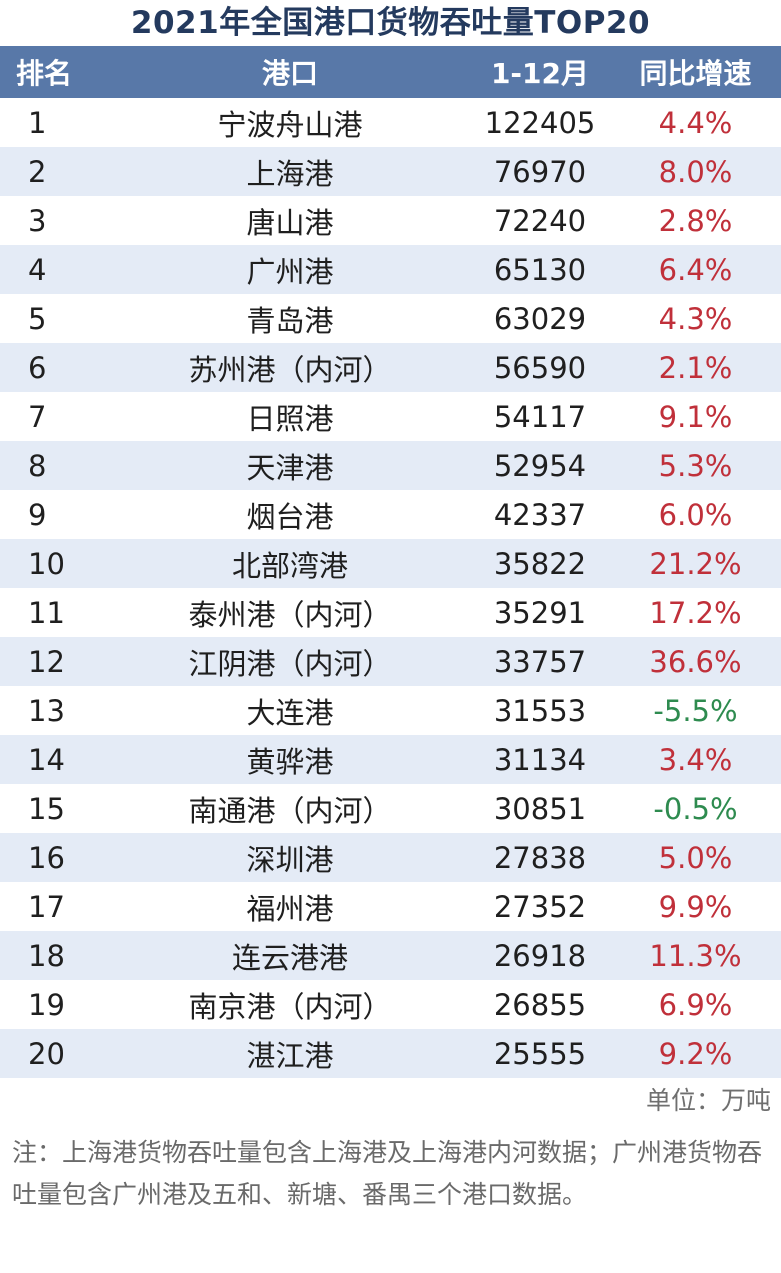 The width and height of the screenshot is (781, 1273). Describe the element at coordinates (695, 367) in the screenshot. I see `growth-cell: 2.1%` at that location.